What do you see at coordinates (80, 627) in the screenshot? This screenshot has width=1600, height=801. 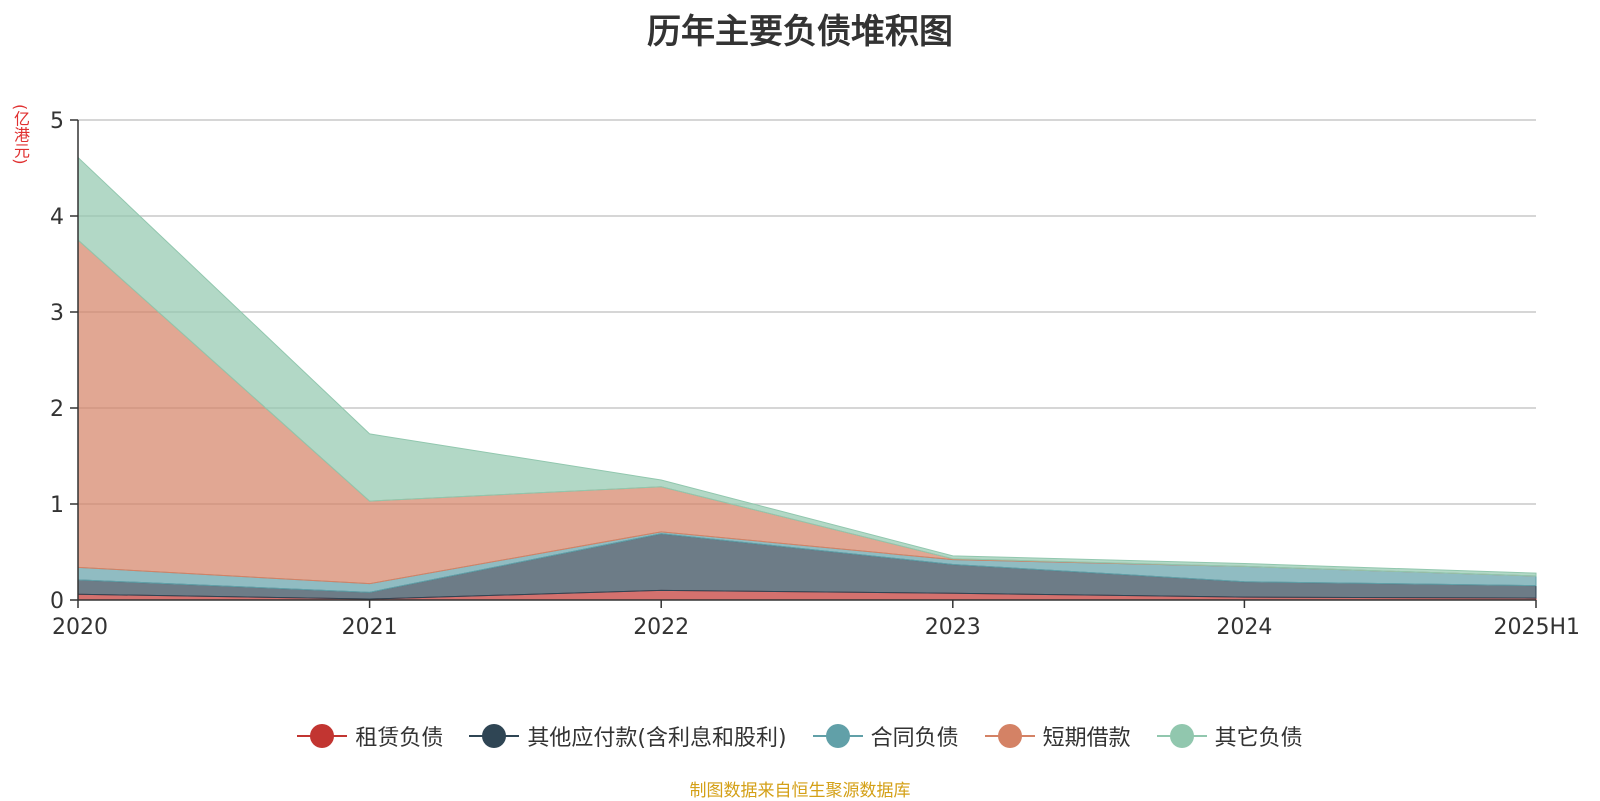 I see `x-tick-label: 2020` at bounding box center [80, 627].